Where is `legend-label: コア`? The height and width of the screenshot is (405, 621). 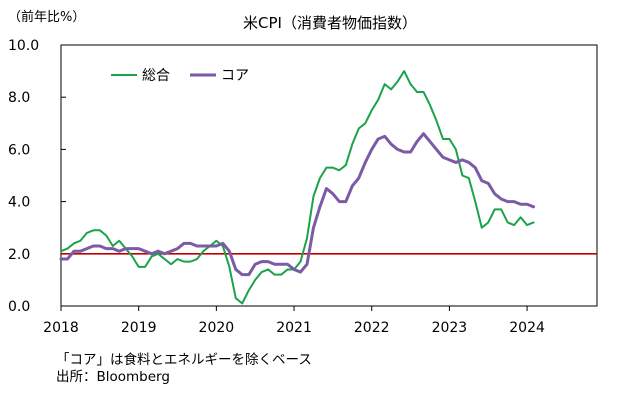 legend-label: コア is located at coordinates (235, 76).